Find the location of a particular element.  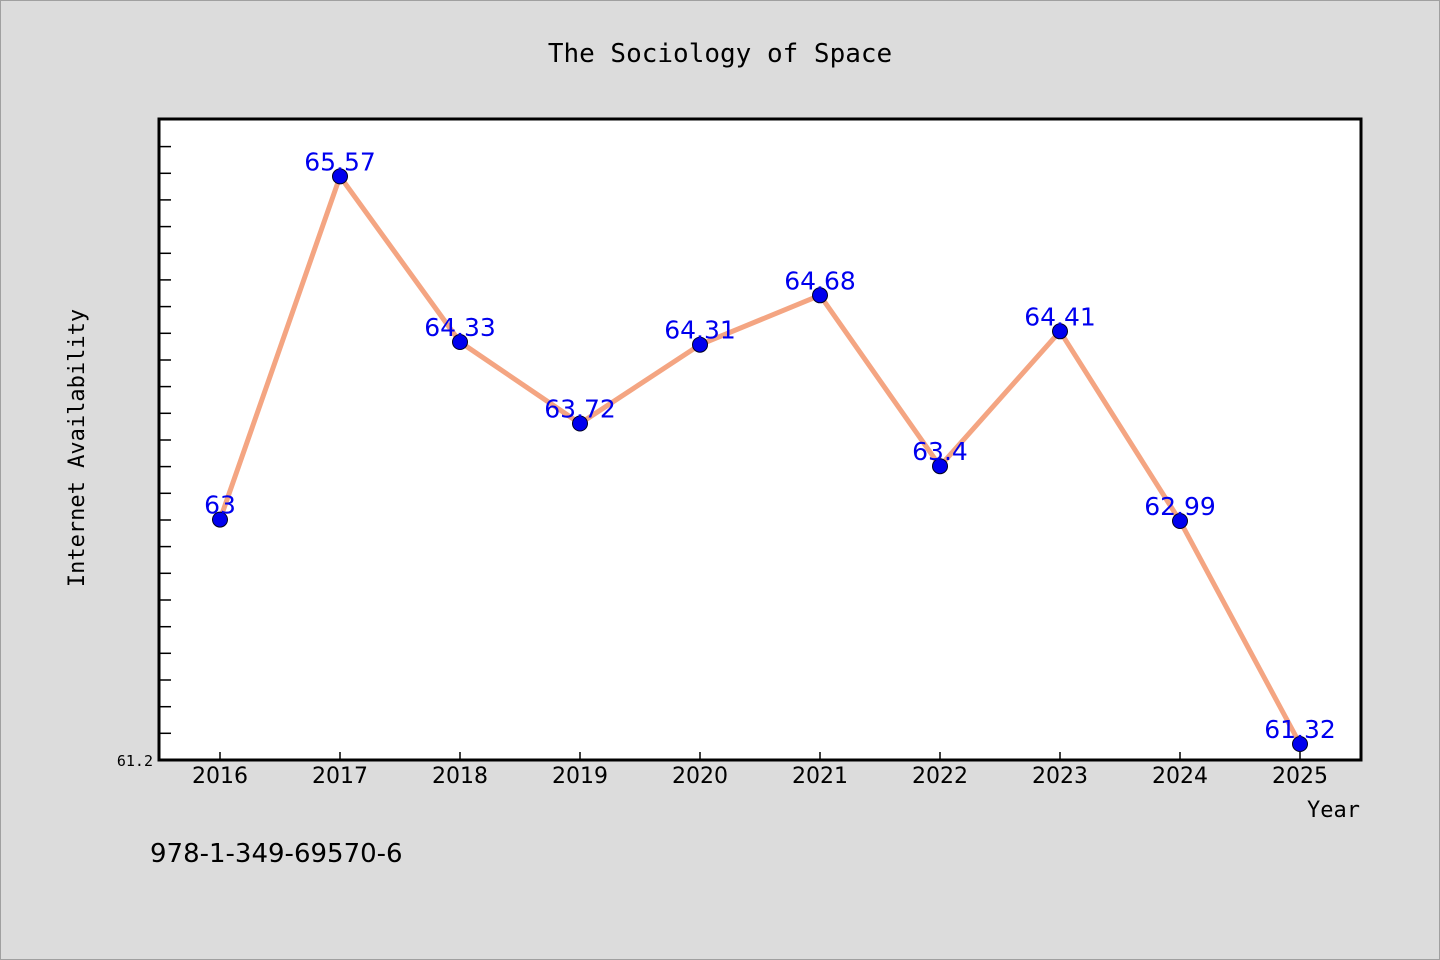

x-axis-tick-labels: 2016 2017 2018 2019 2020 2021 2022 2023 2024 2025 is located at coordinates (760, 776).